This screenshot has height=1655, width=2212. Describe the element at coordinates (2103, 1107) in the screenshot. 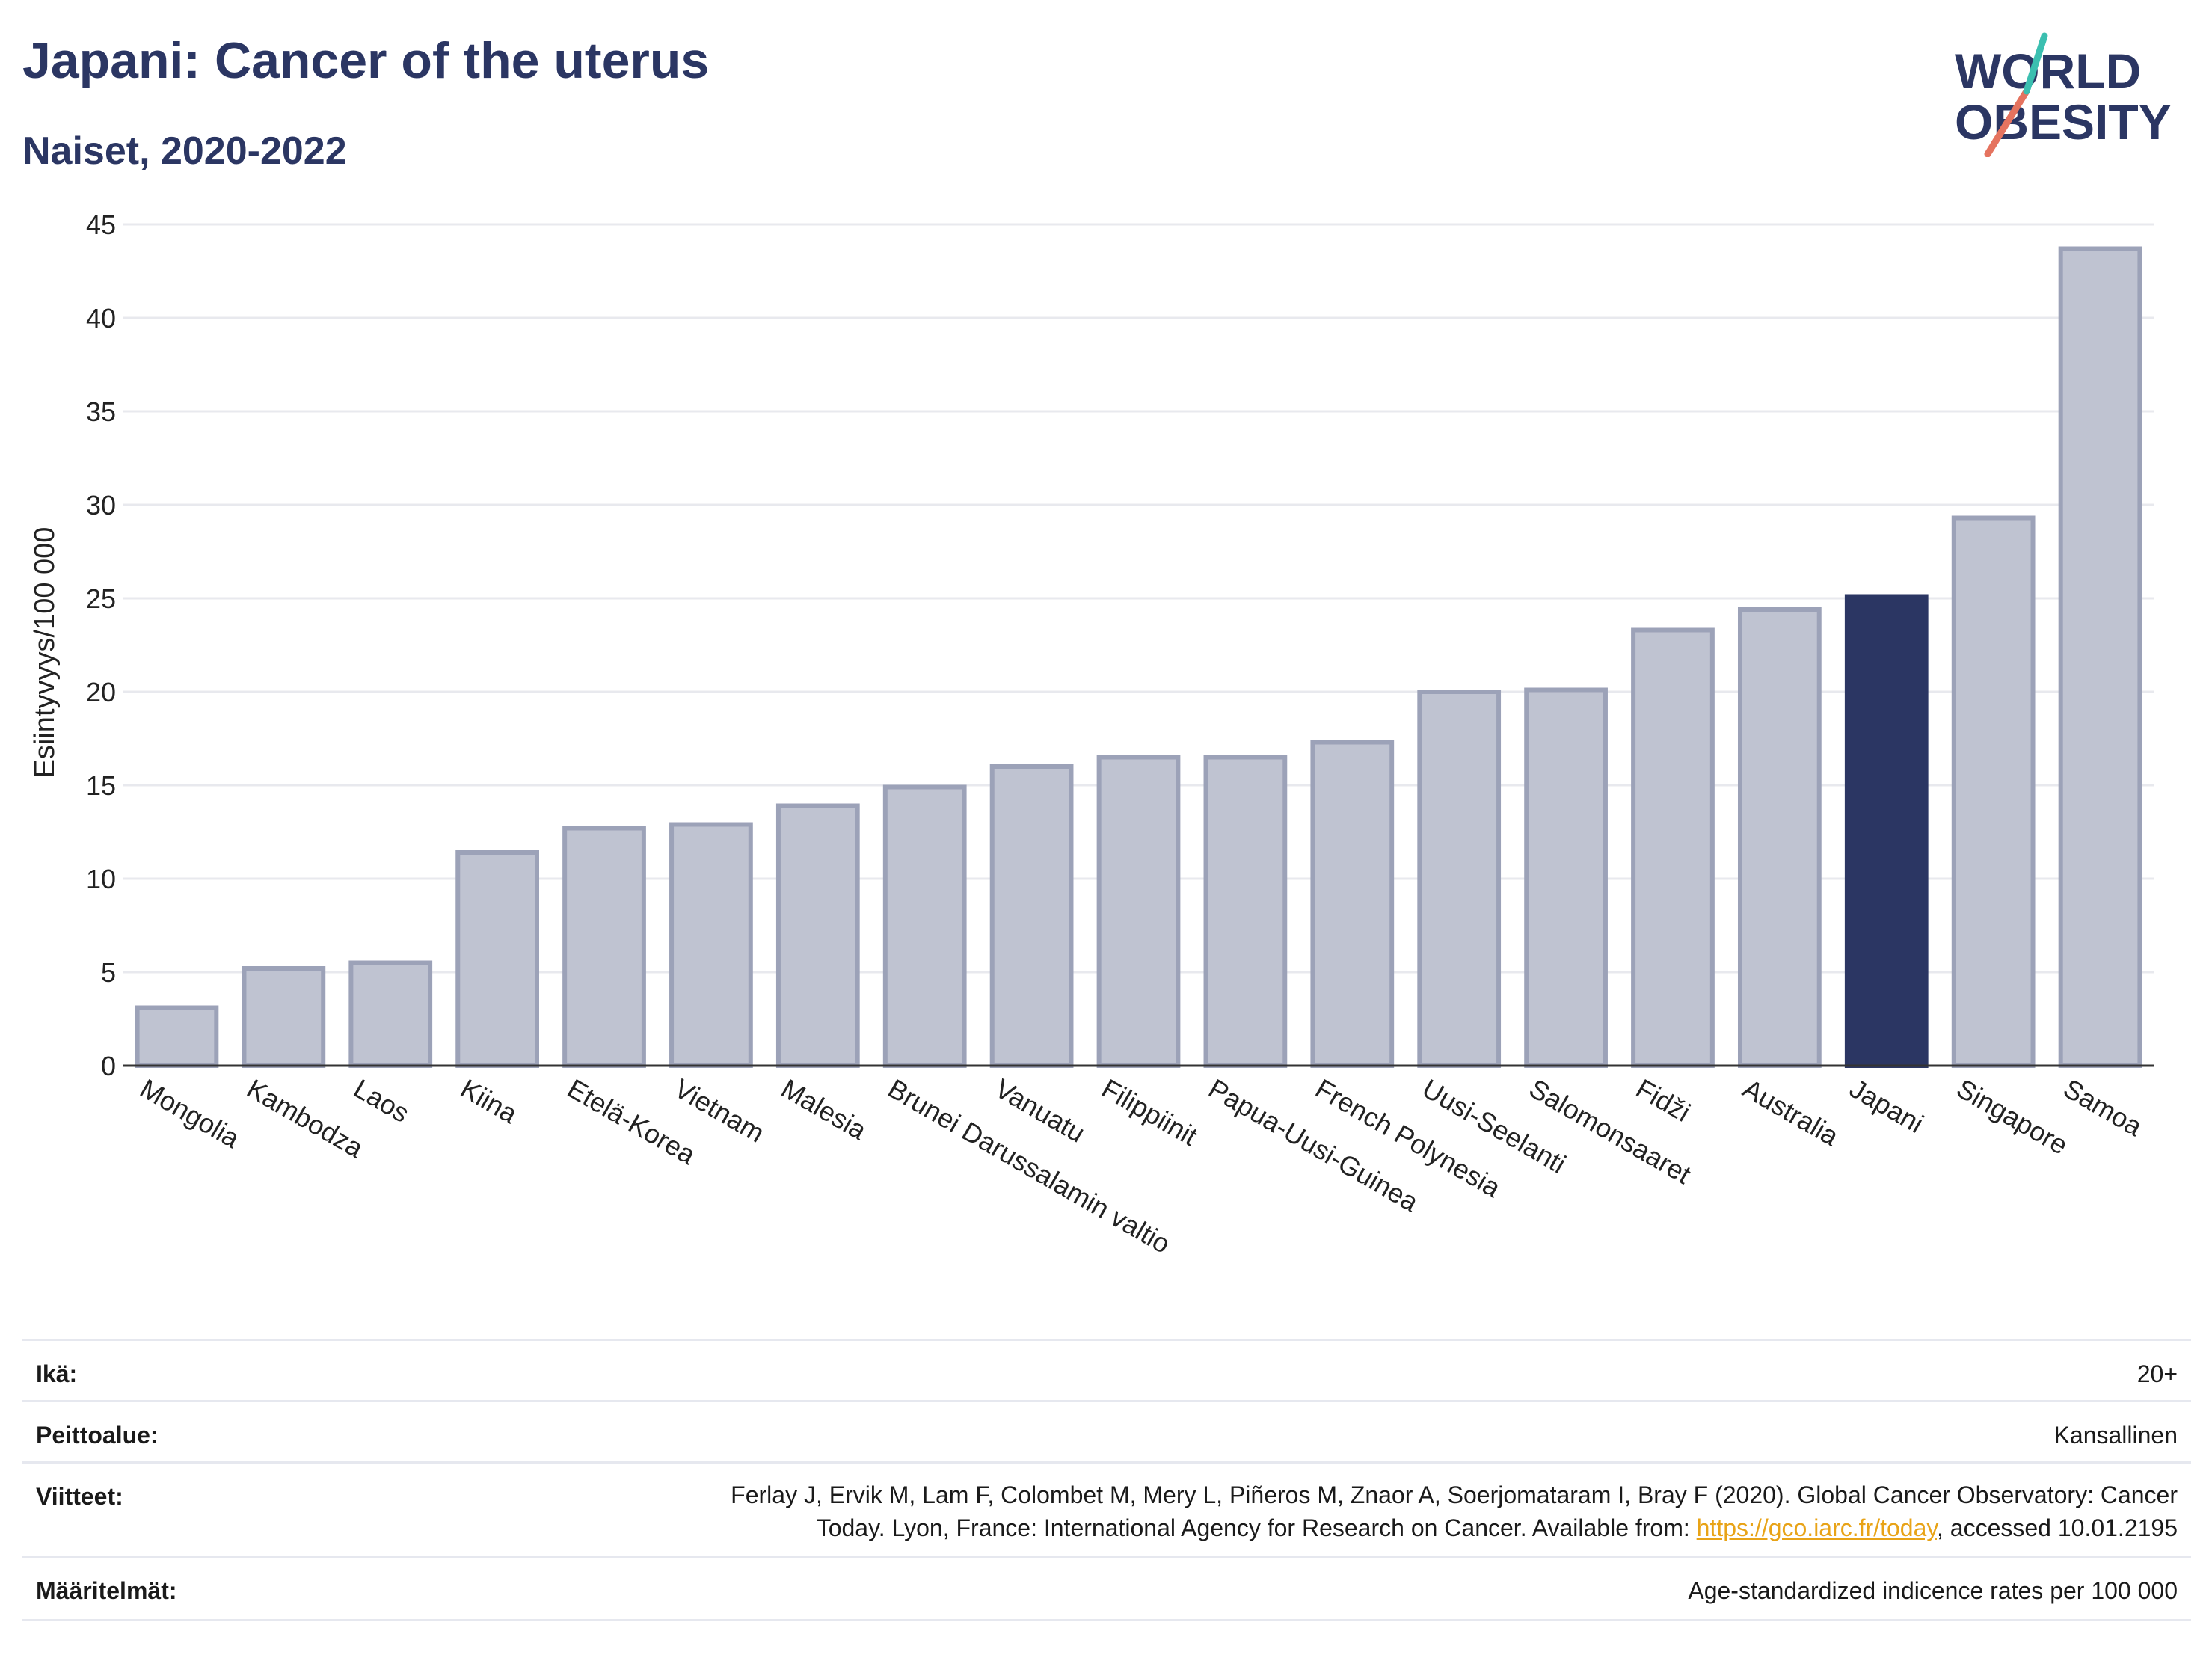

I see `x-tick-label: Samoa` at that location.